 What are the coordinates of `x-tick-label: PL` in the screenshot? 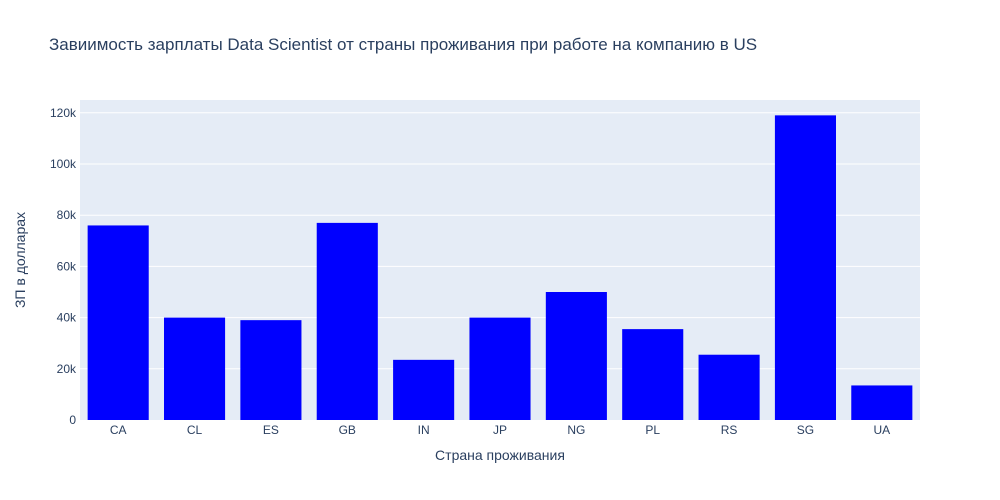 It's located at (652, 430).